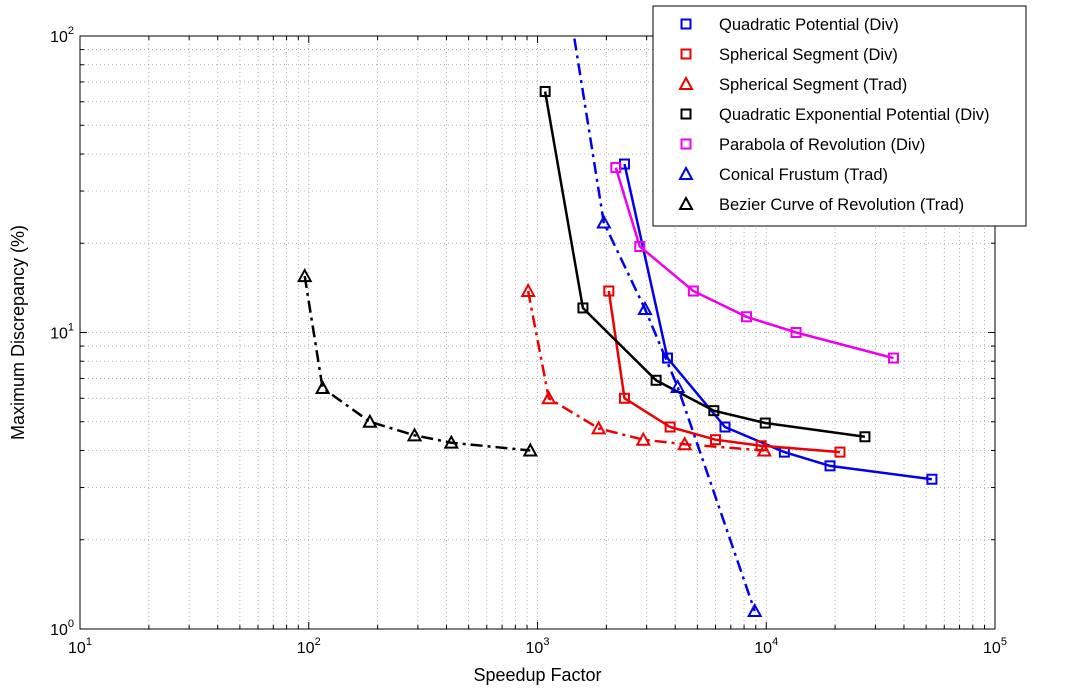 The image size is (1091, 689). I want to click on legend-item: Spherical Segment (Trad), so click(792, 84).